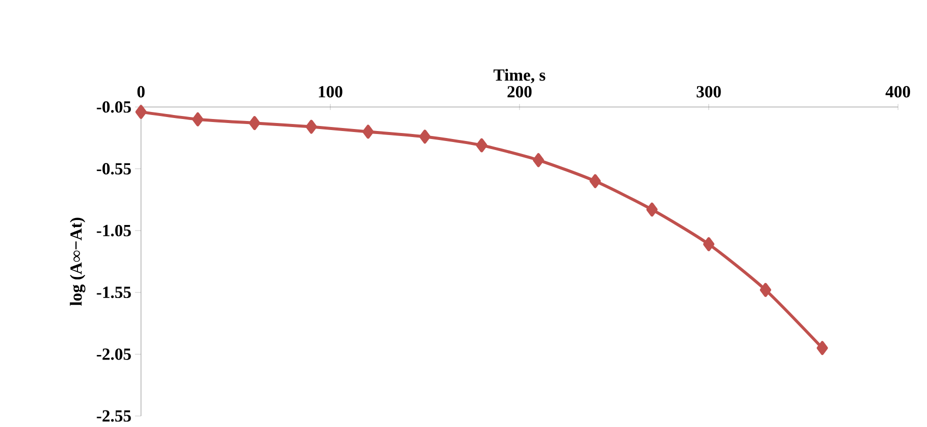 This screenshot has height=427, width=927. Describe the element at coordinates (113, 230) in the screenshot. I see `y-tick-label: -1.05` at that location.